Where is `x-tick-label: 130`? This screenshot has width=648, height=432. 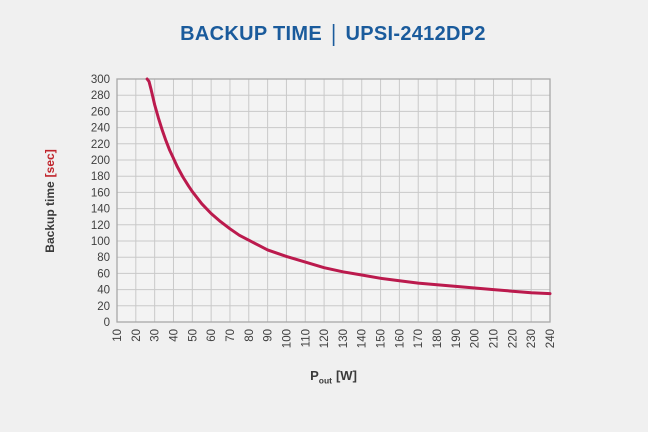 x-tick-label: 130 is located at coordinates (344, 338).